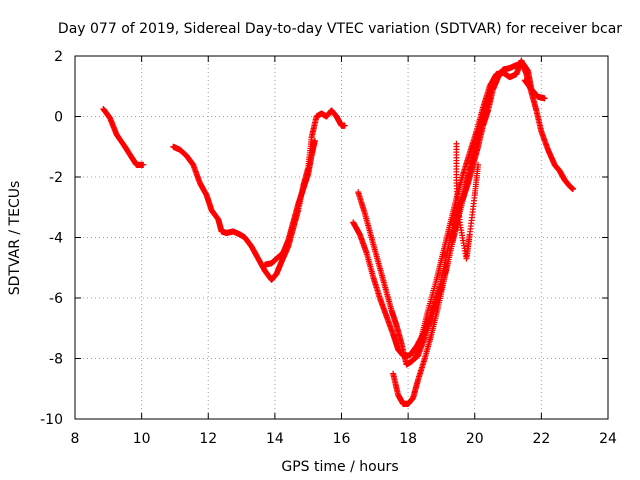 This screenshot has width=640, height=480. Describe the element at coordinates (608, 439) in the screenshot. I see `x-tick-label: 24` at that location.